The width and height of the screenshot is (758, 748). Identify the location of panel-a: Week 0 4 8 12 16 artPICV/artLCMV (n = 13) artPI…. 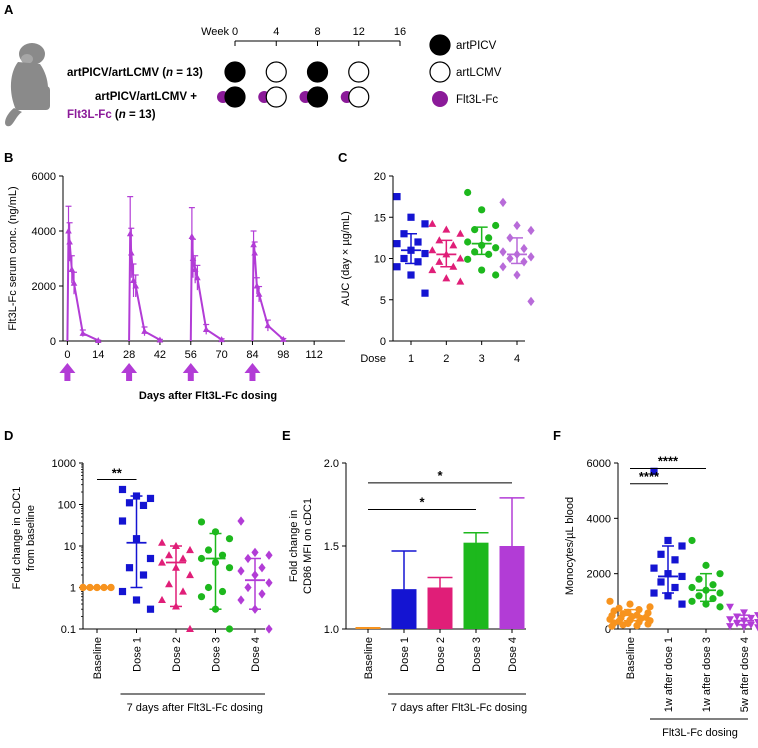
(253, 76).